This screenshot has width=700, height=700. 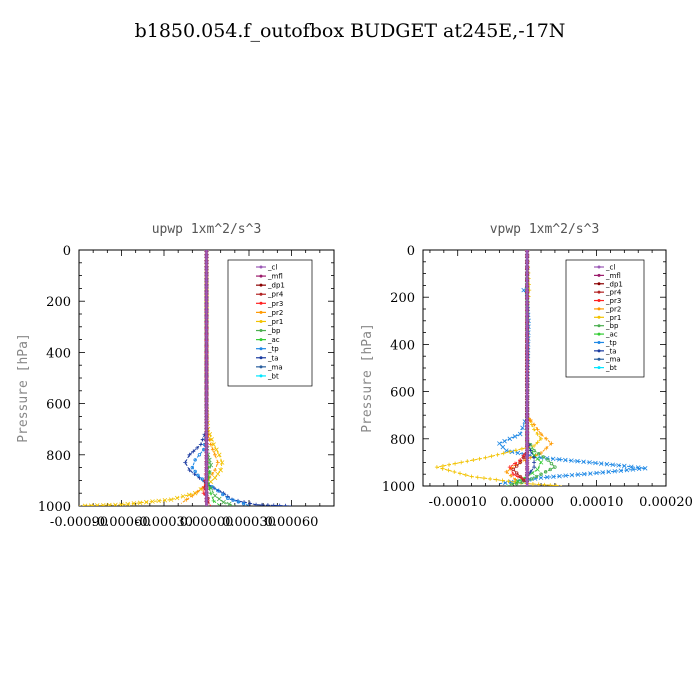 I want to click on legend-label: _ac, so click(x=611, y=335).